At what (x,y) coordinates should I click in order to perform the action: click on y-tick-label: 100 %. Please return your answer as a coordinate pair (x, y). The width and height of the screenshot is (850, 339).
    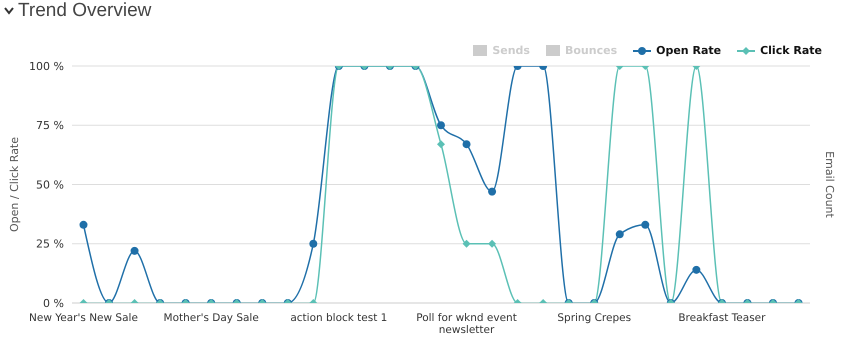
    Looking at the image, I should click on (46, 66).